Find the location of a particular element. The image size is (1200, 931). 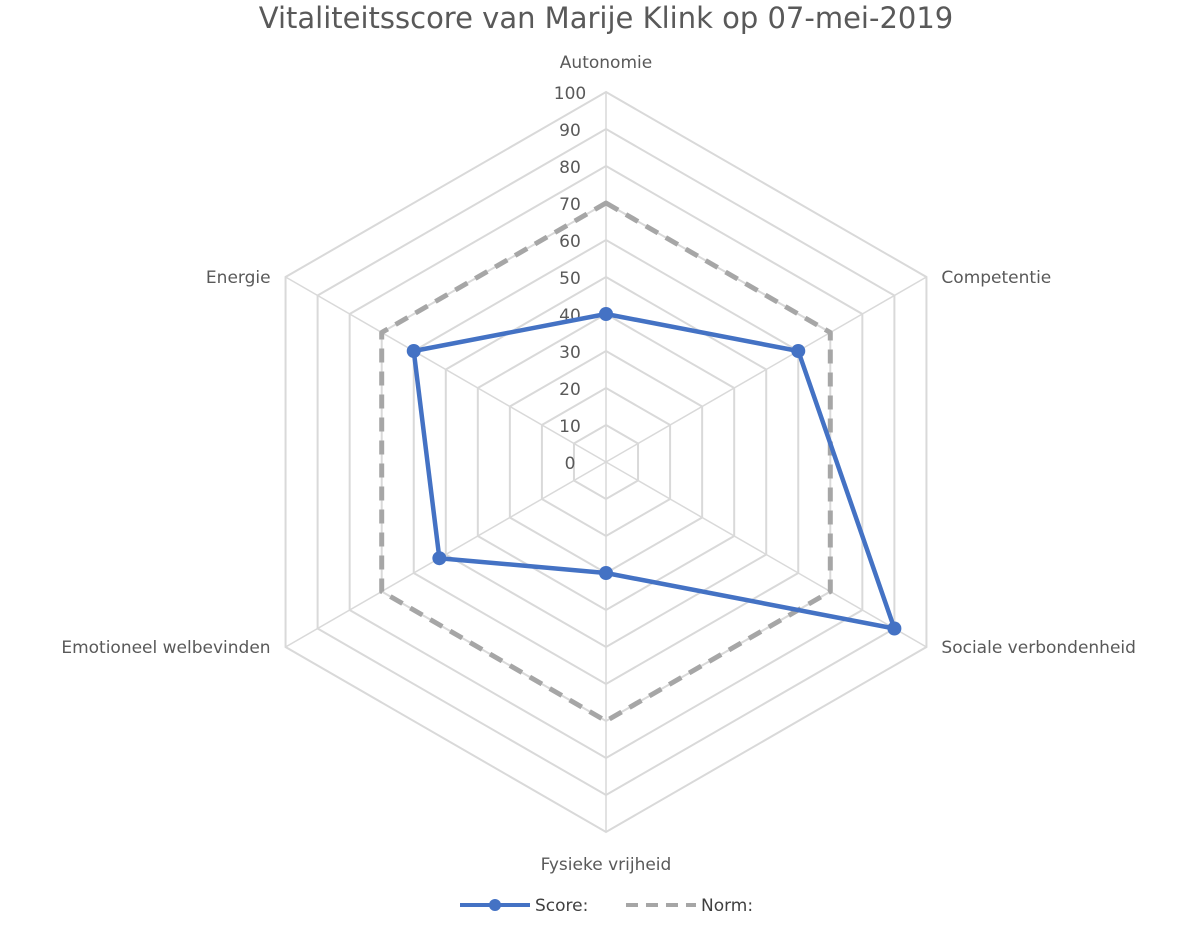

category-label-3: Fysieke vrijheid is located at coordinates (606, 865).